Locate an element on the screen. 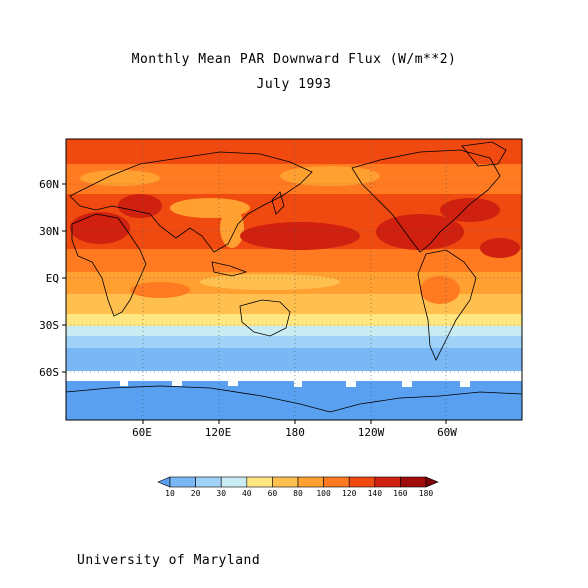 The height and width of the screenshot is (588, 588). lat-tick-eq: EQ is located at coordinates (52, 278).